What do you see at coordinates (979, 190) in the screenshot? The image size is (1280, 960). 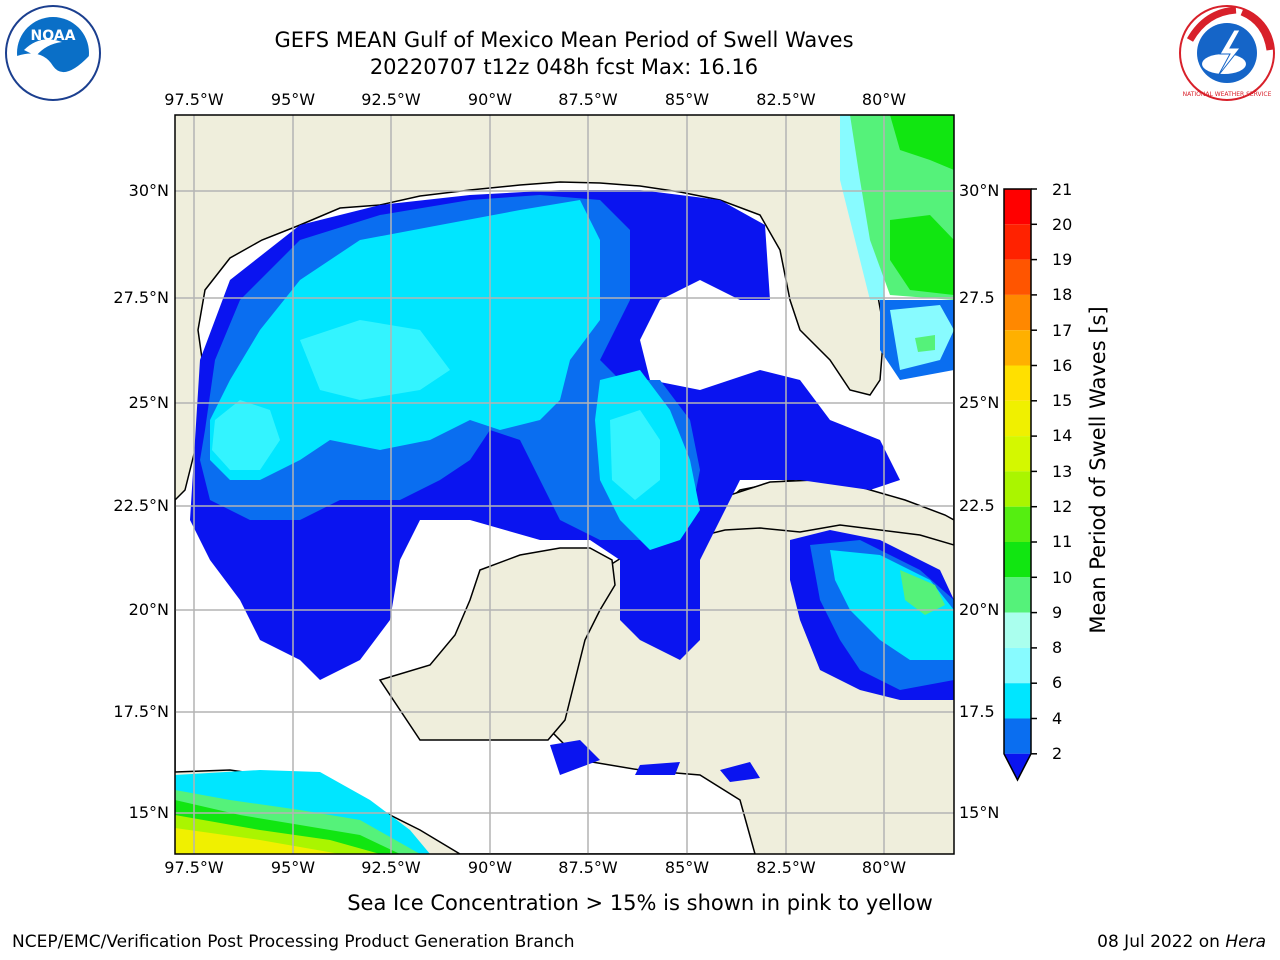 I see `lat-tick-right: 30°N` at bounding box center [979, 190].